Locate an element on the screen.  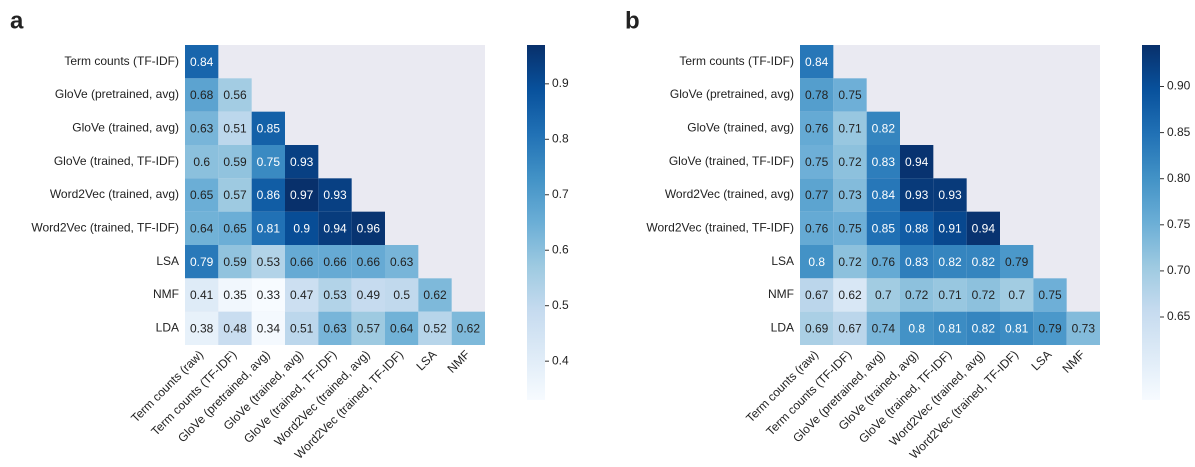
cell-label: 0.76 is located at coordinates (817, 129).